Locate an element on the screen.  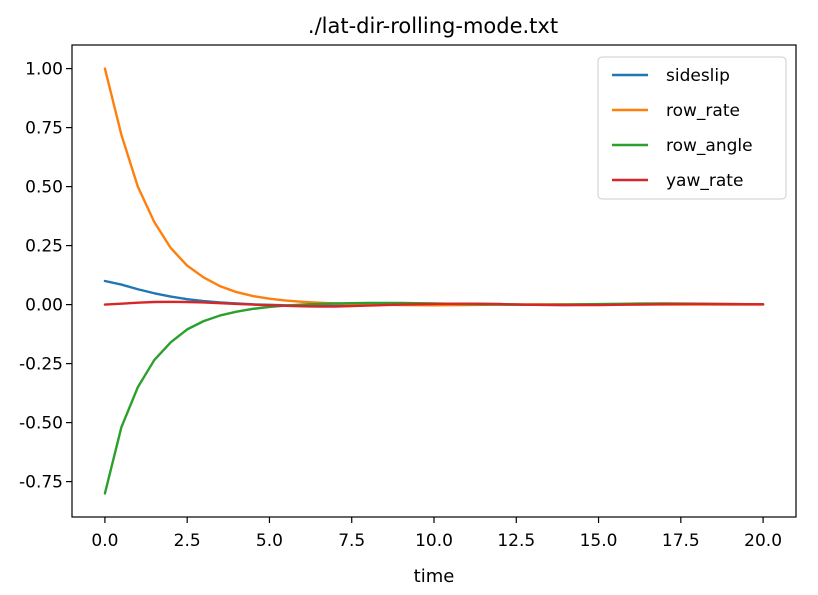
x-tick-label: 0.0 is located at coordinates (104, 541).